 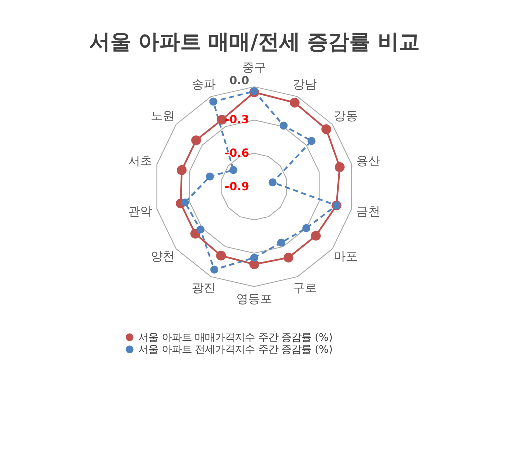 What do you see at coordinates (346, 257) in the screenshot?
I see `spoke-label: 마포` at bounding box center [346, 257].